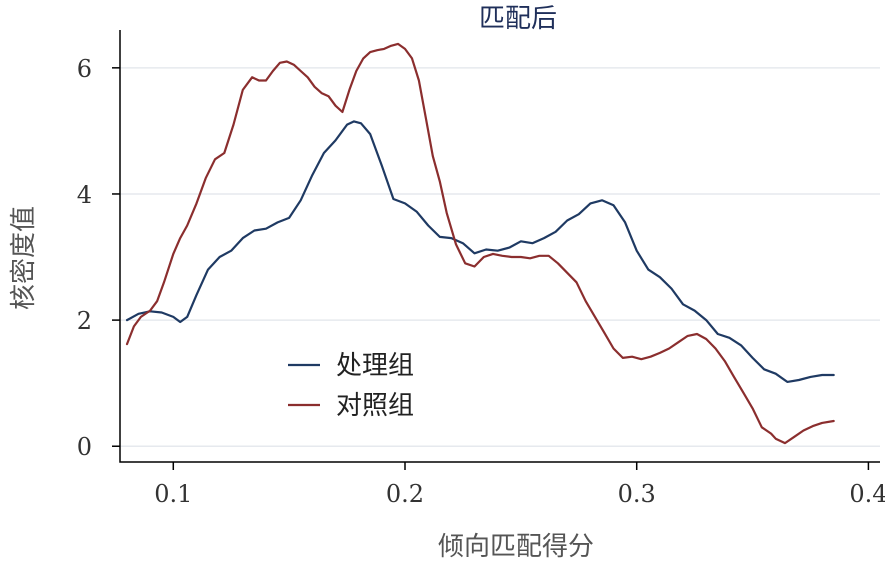 The height and width of the screenshot is (568, 885). Describe the element at coordinates (84, 321) in the screenshot. I see `y-tick-label: 2` at that location.